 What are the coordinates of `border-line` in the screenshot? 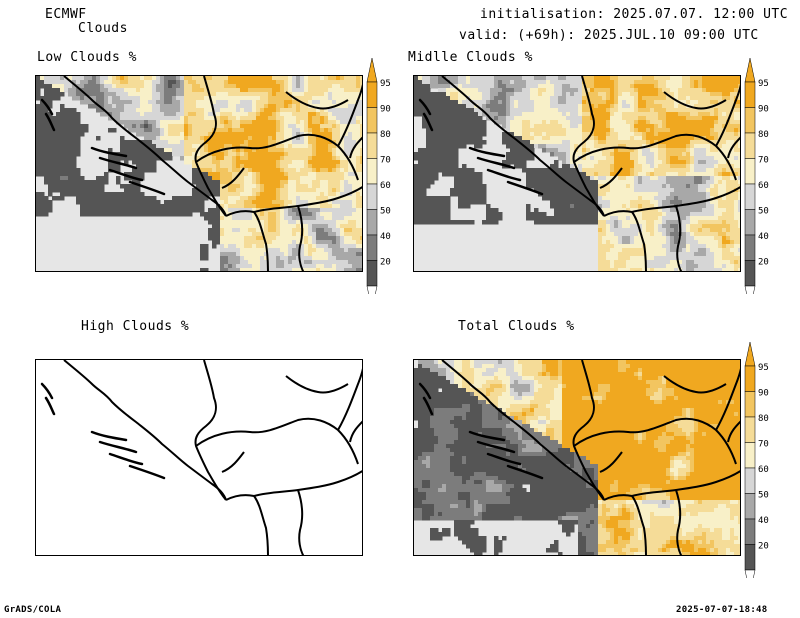 It's located at (145, 146).